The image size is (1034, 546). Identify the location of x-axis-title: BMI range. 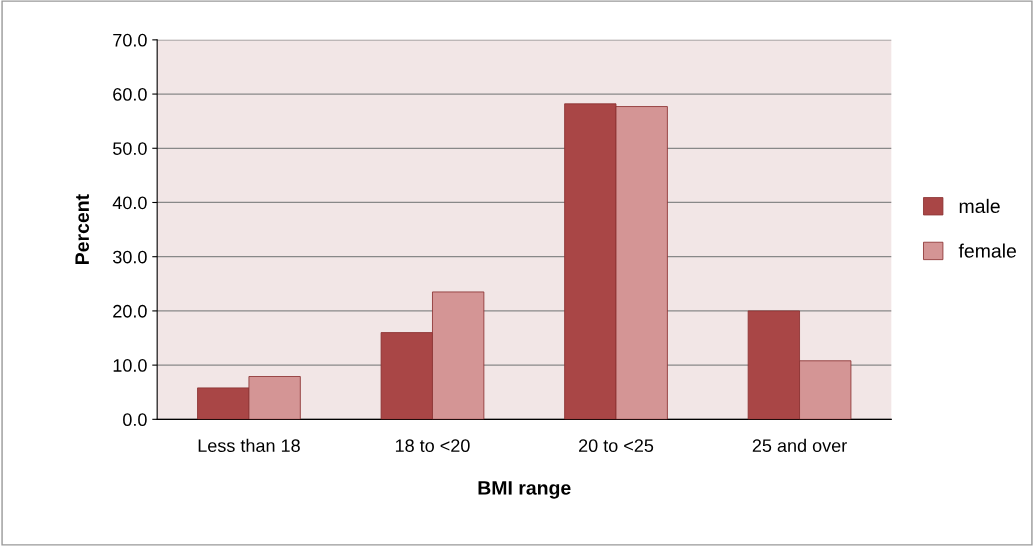
(524, 490).